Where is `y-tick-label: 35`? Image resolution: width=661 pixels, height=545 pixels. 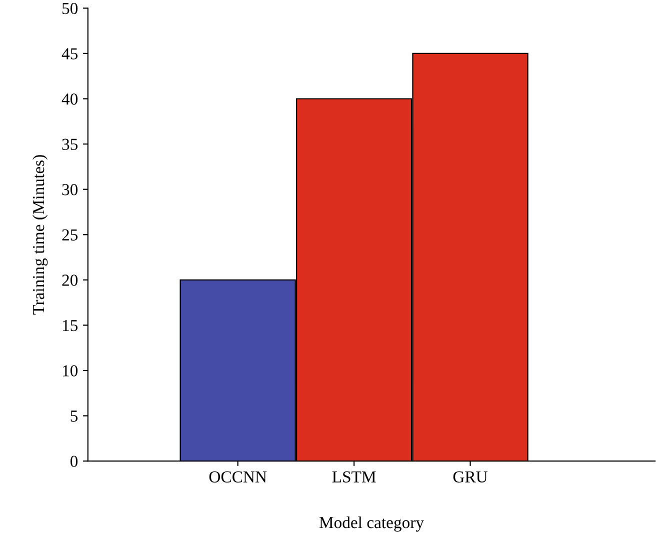
y-tick-label: 35 is located at coordinates (70, 144).